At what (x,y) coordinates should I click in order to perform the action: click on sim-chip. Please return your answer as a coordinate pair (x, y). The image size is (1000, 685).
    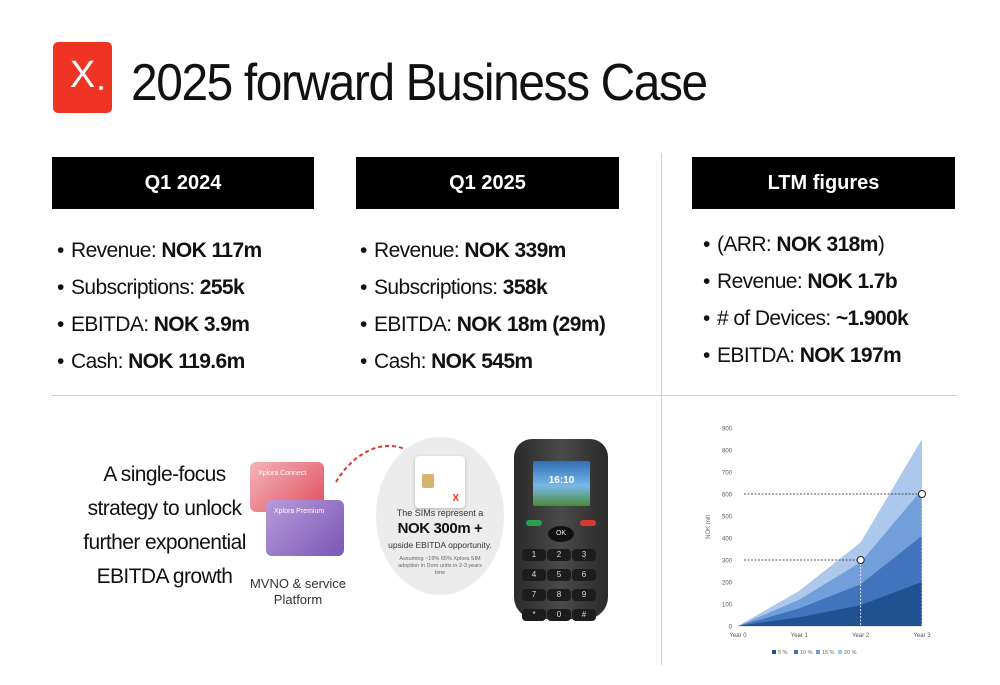
    Looking at the image, I should click on (428, 481).